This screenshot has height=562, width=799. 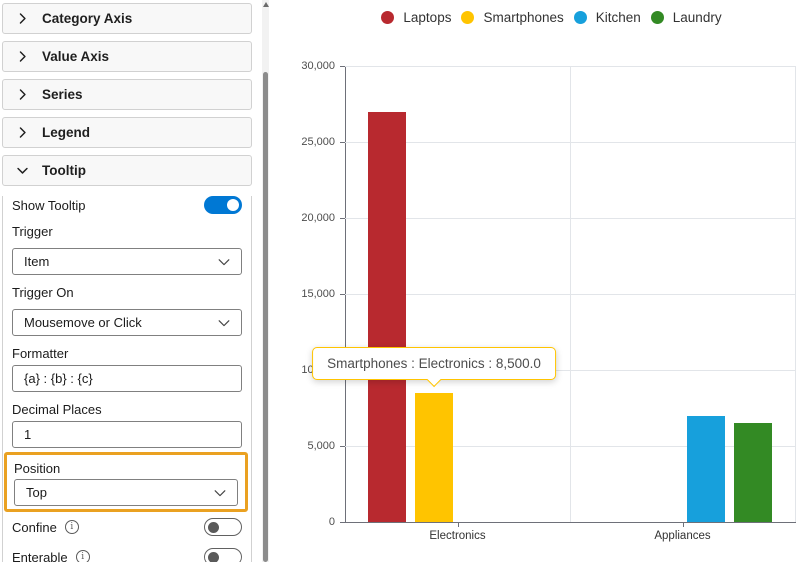 What do you see at coordinates (223, 205) in the screenshot?
I see `show-tooltip-toggle` at bounding box center [223, 205].